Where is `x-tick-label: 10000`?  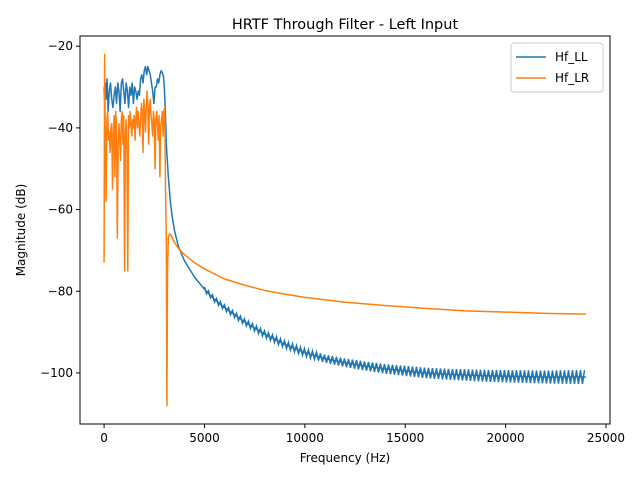
x-tick-label: 10000 is located at coordinates (305, 438).